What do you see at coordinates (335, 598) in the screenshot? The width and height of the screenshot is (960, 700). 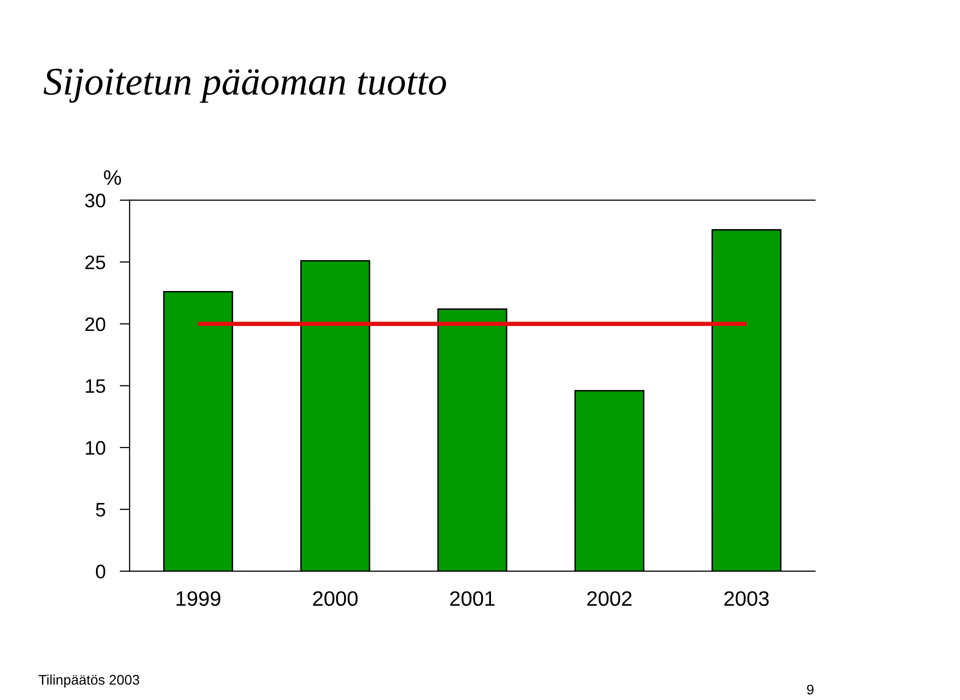 I see `x-tick-label: 2000` at bounding box center [335, 598].